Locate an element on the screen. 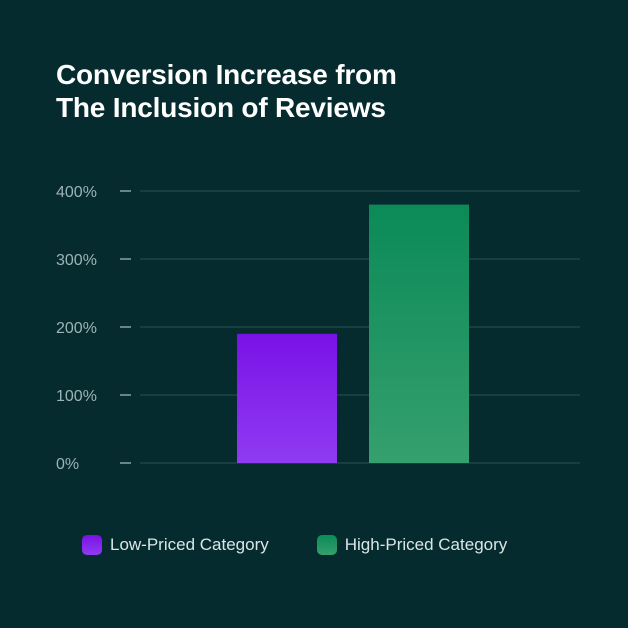  y-tick-label-400: 400% is located at coordinates (76, 192).